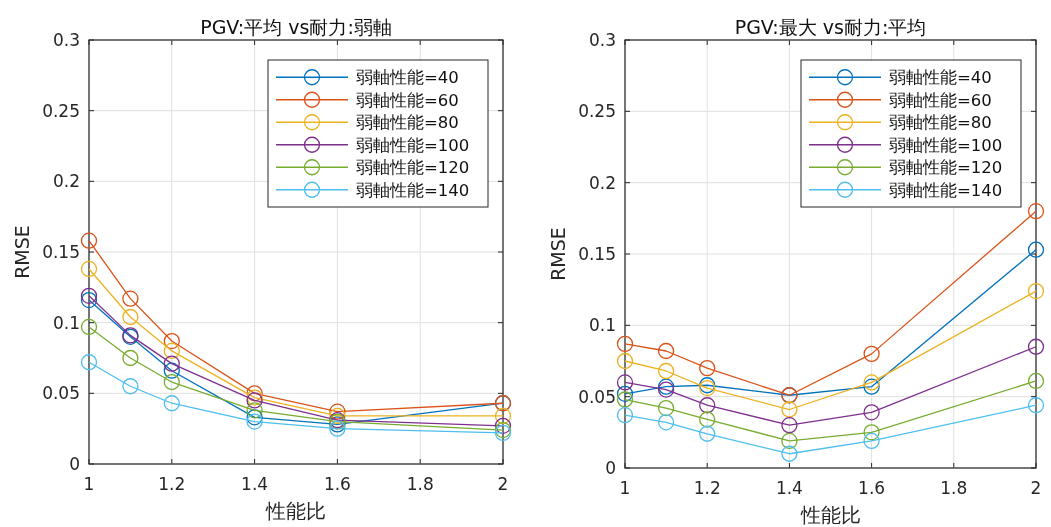 Image resolution: width=1051 pixels, height=527 pixels. I want to click on chart-title: PGV:最大 vs耐力:平均, so click(830, 27).